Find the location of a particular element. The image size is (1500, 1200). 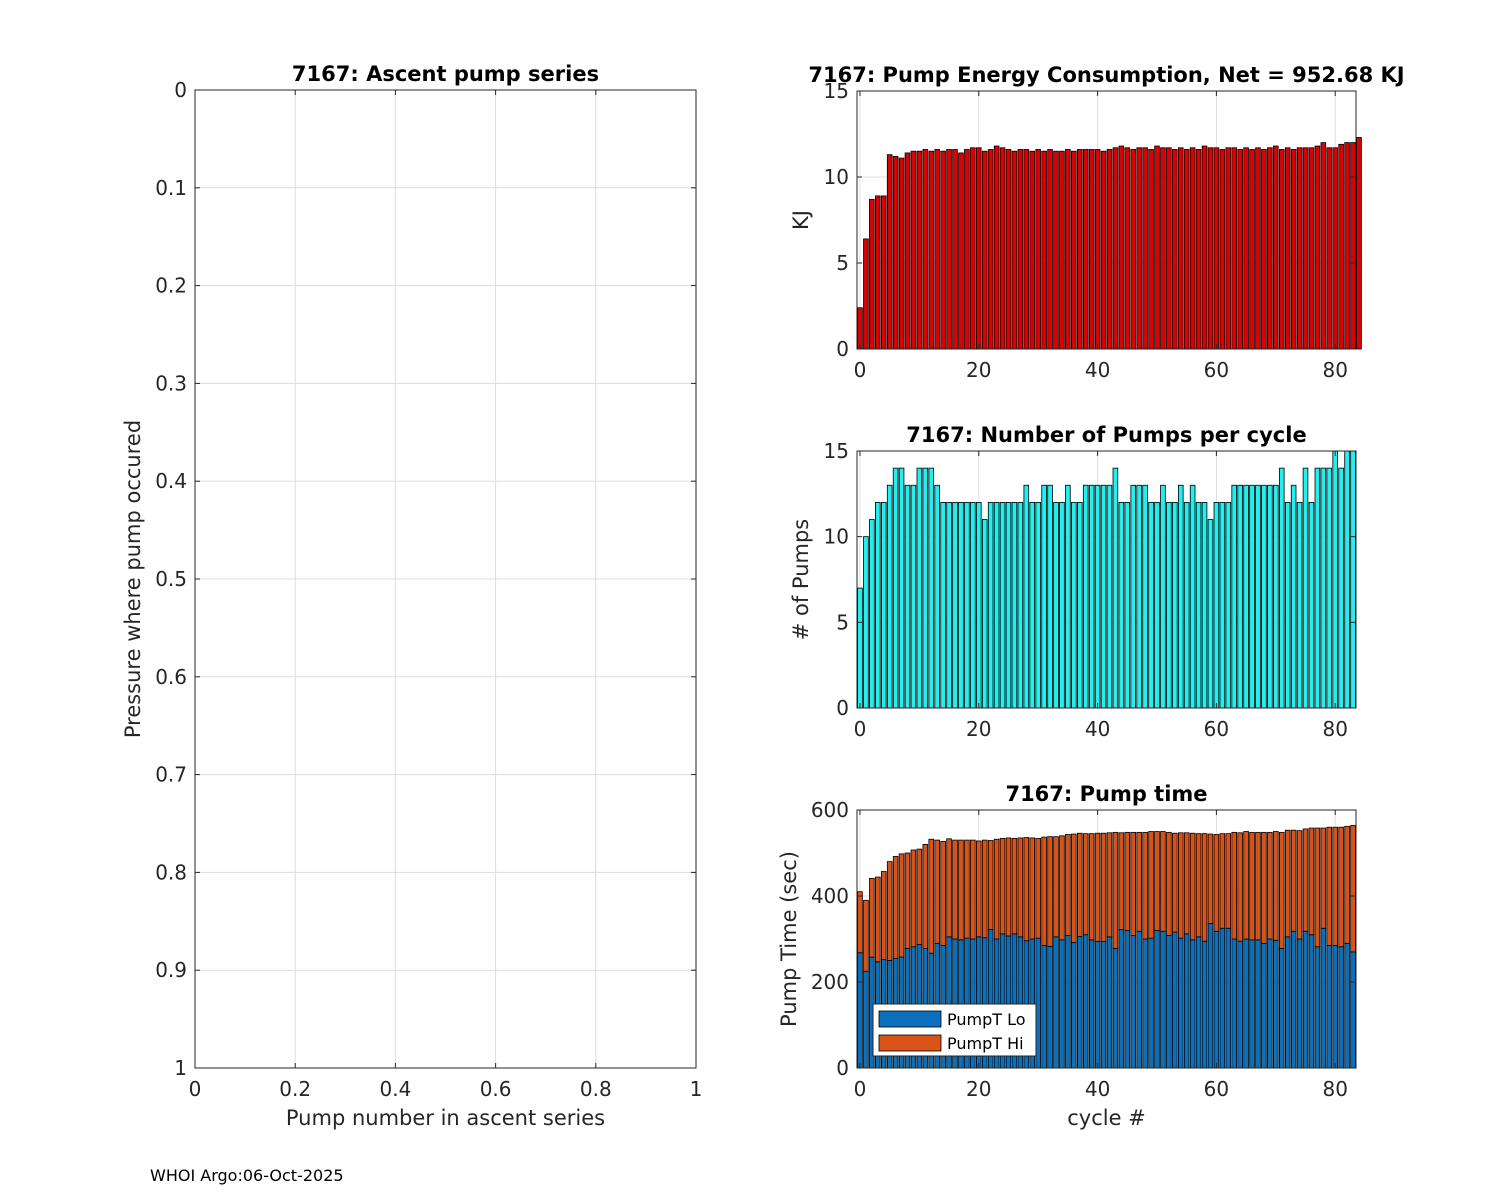

ascent-xtick-label: 0.2 is located at coordinates (295, 1089).